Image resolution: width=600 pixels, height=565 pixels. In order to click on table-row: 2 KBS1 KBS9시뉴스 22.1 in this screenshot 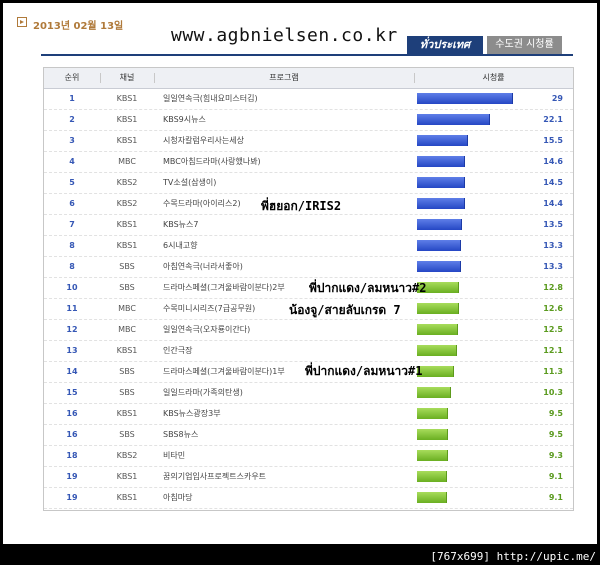, I will do `click(308, 120)`.